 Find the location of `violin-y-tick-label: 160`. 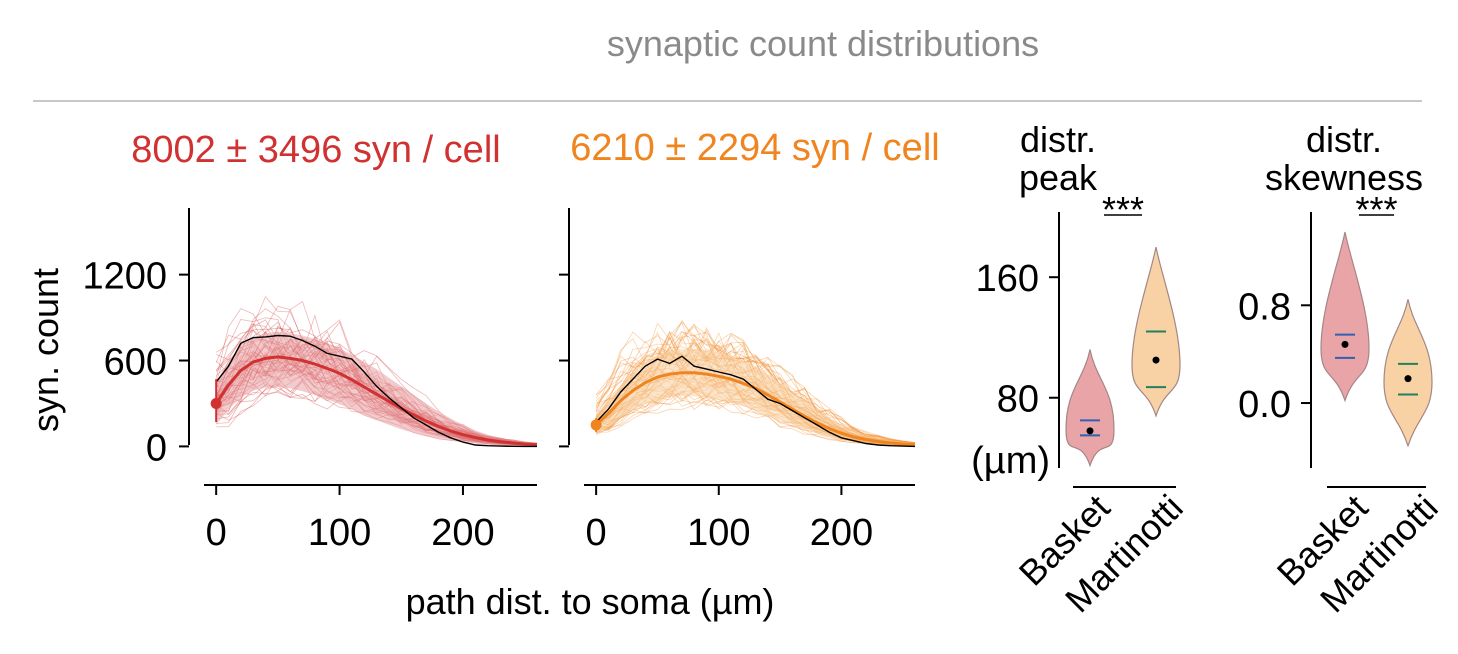

violin-y-tick-label: 160 is located at coordinates (1007, 279).